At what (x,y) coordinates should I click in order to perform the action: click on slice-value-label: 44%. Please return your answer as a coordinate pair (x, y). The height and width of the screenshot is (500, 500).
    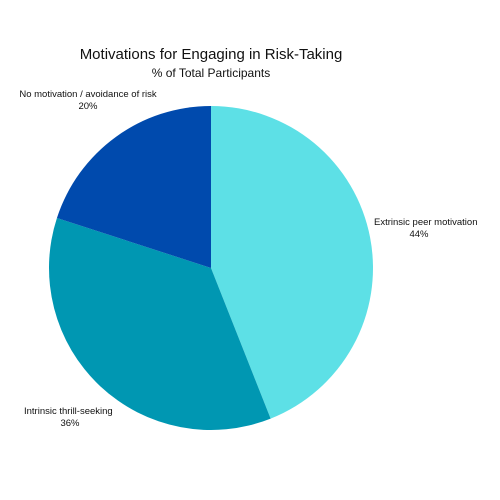
    Looking at the image, I should click on (419, 234).